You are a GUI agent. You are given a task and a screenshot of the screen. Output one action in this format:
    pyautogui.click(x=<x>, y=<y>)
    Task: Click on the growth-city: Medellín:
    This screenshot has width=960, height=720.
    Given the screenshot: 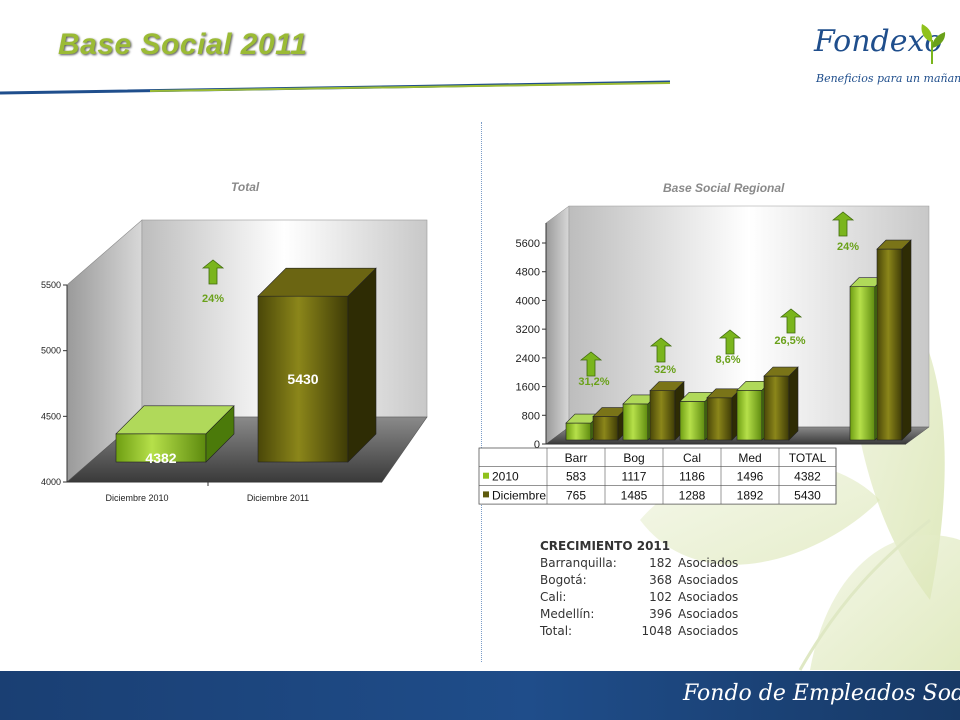 What is the action you would take?
    pyautogui.click(x=567, y=614)
    